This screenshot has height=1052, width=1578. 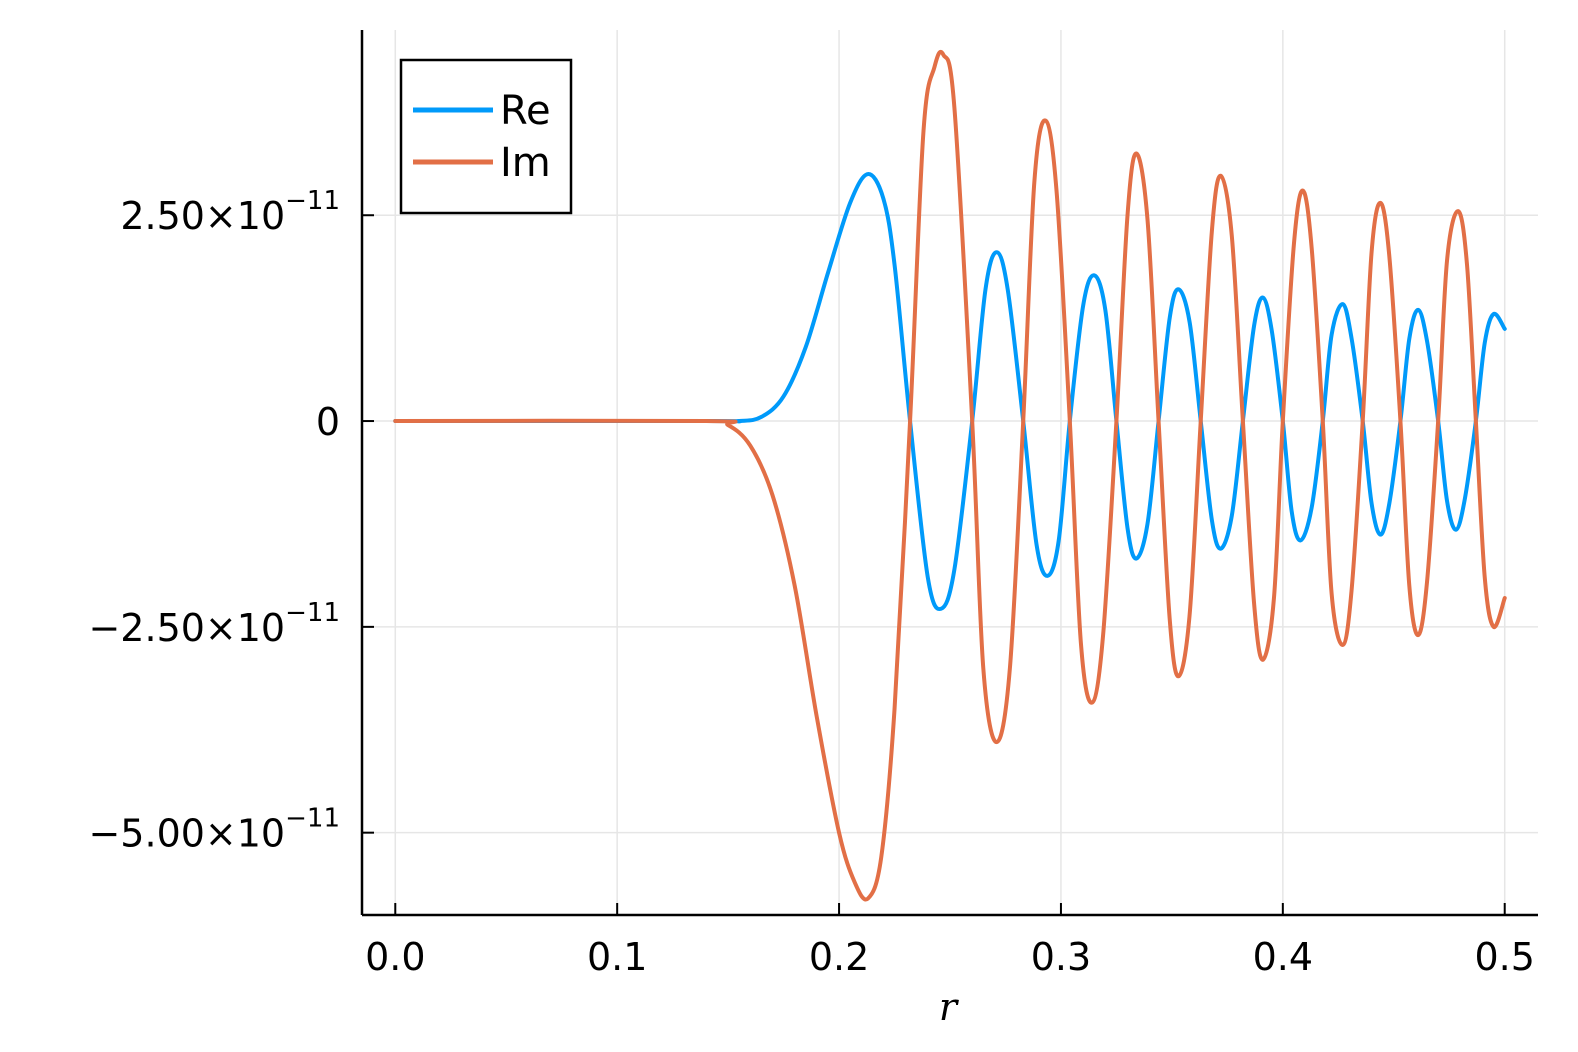 I want to click on y-tick-mantissa: −2.50×10, so click(x=186, y=628).